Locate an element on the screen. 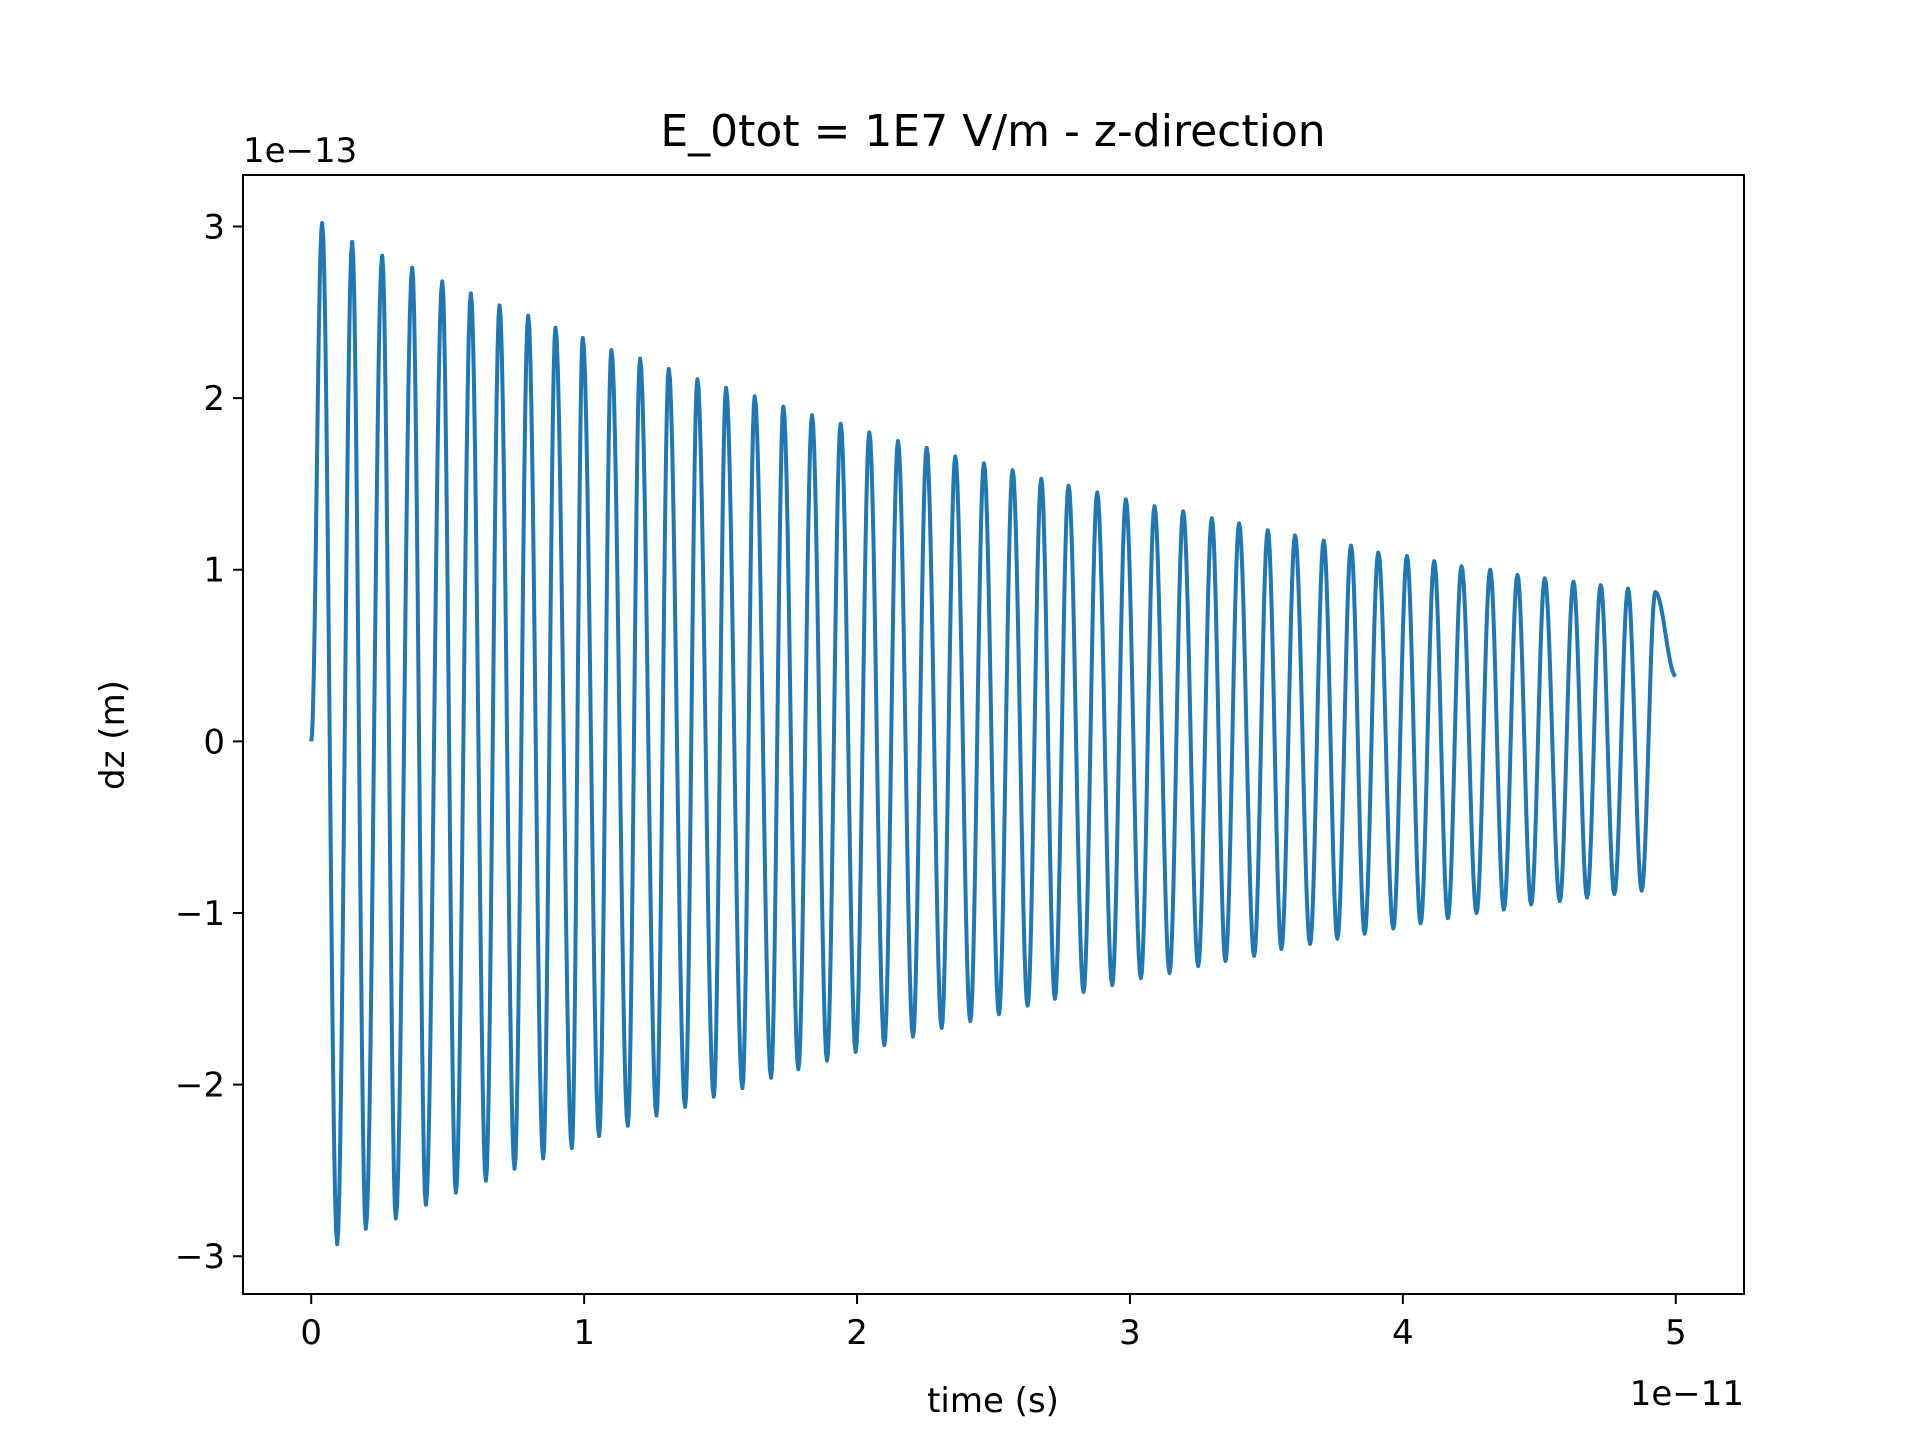 Image resolution: width=1920 pixels, height=1440 pixels. x-axis-label: time (s) is located at coordinates (993, 1401).